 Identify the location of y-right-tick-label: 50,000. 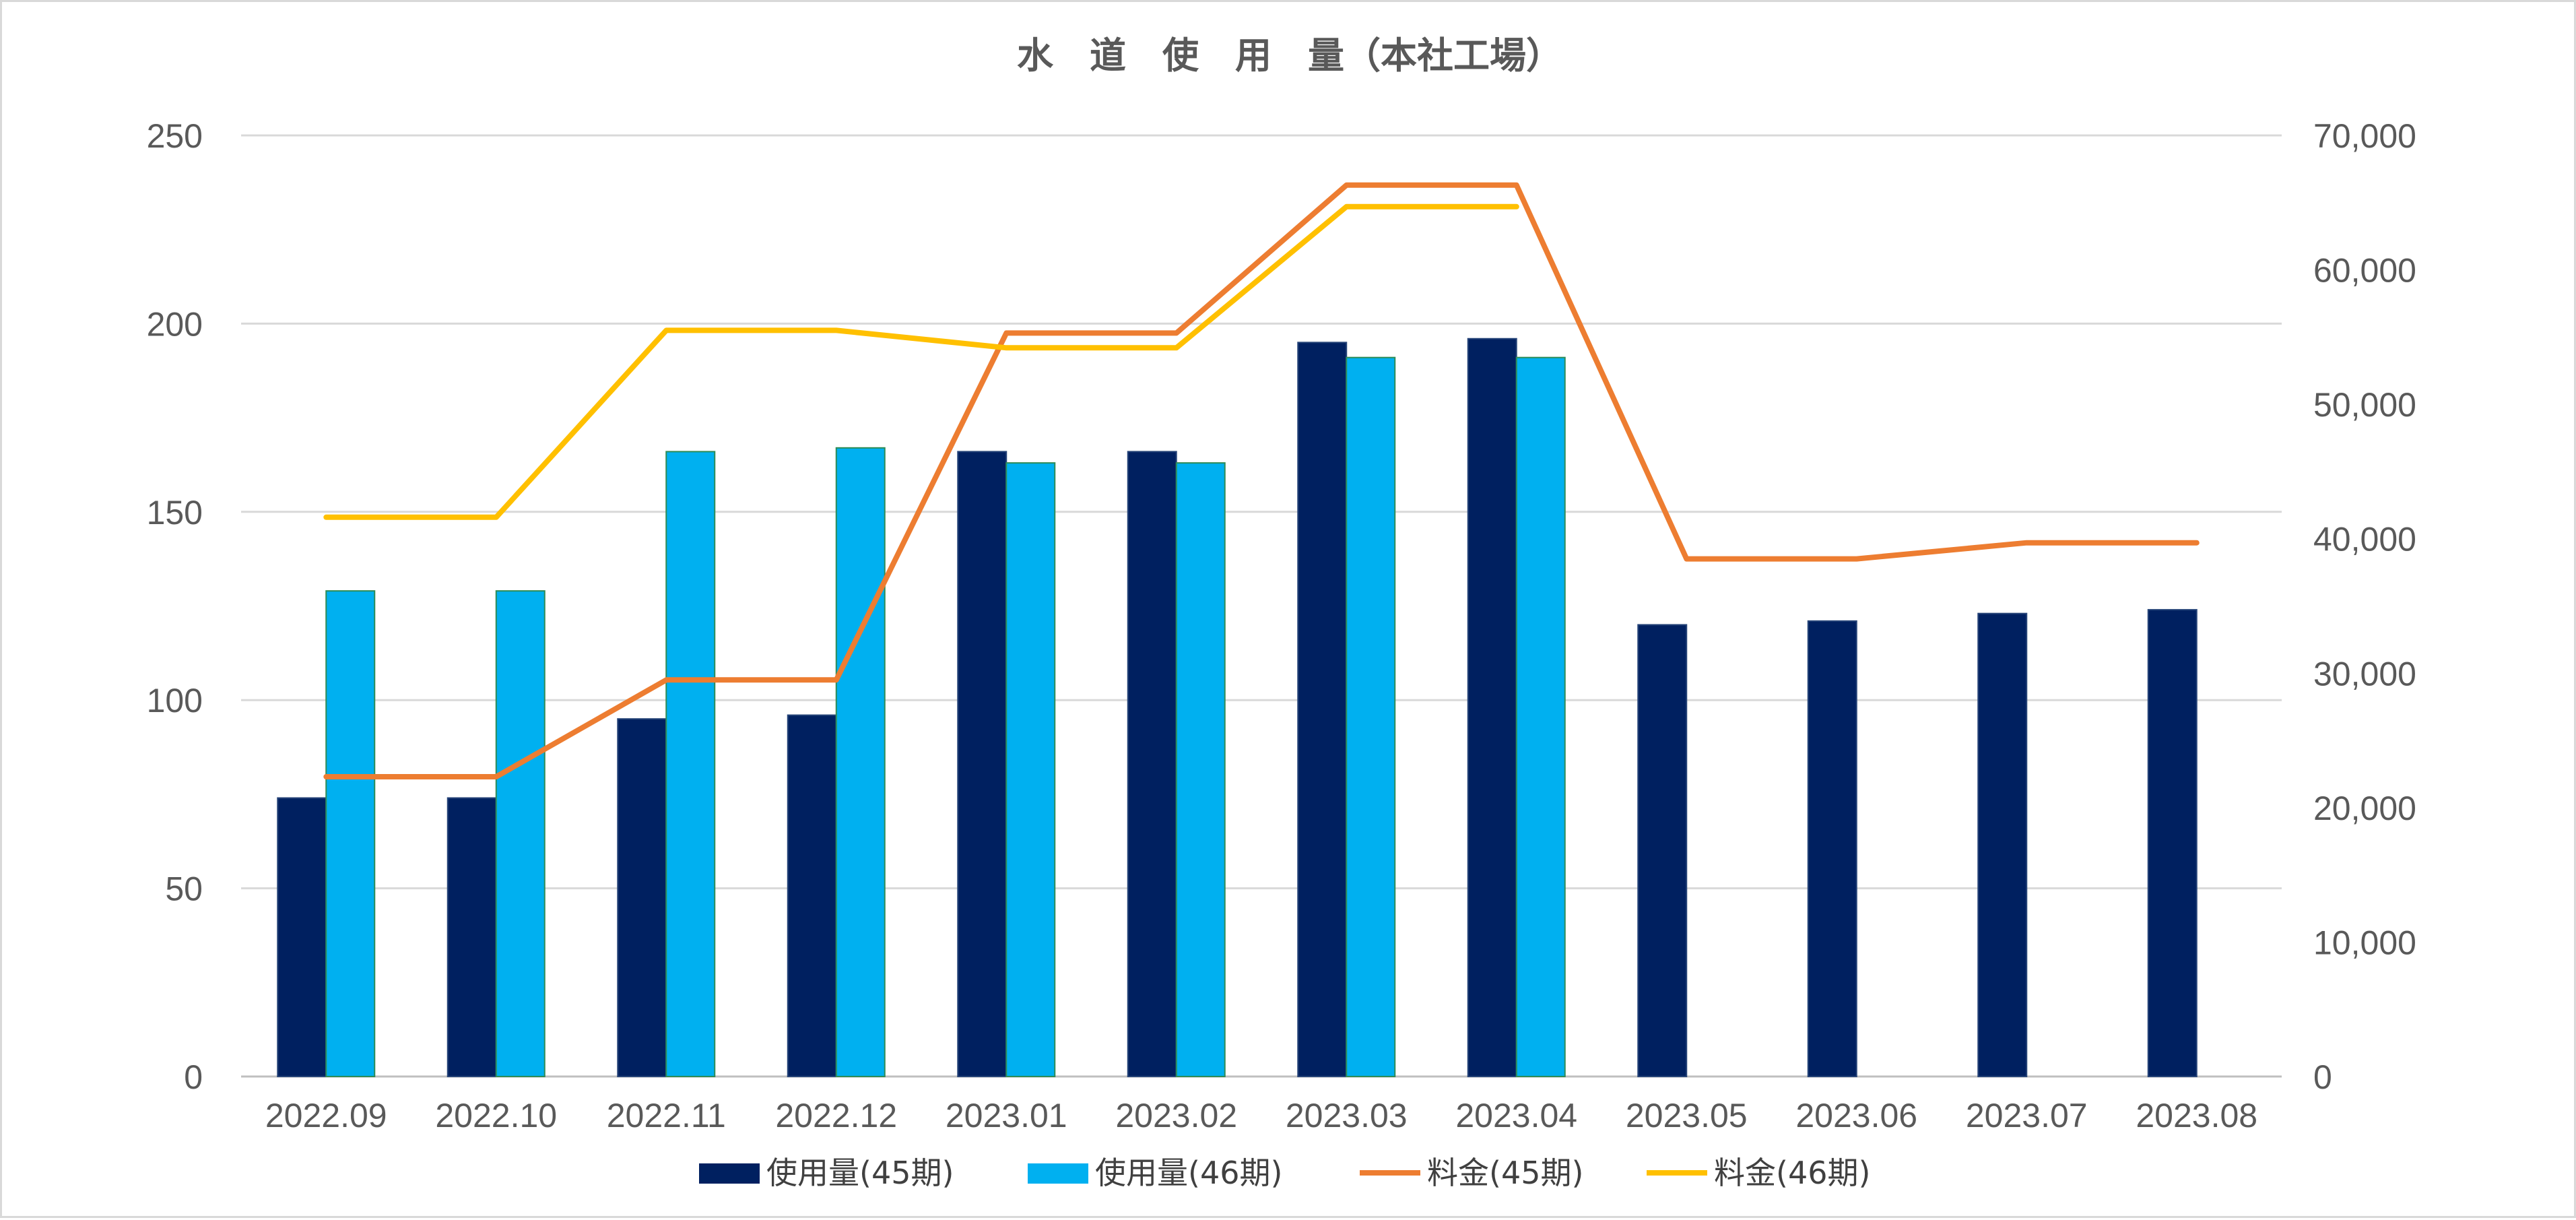
(2364, 405).